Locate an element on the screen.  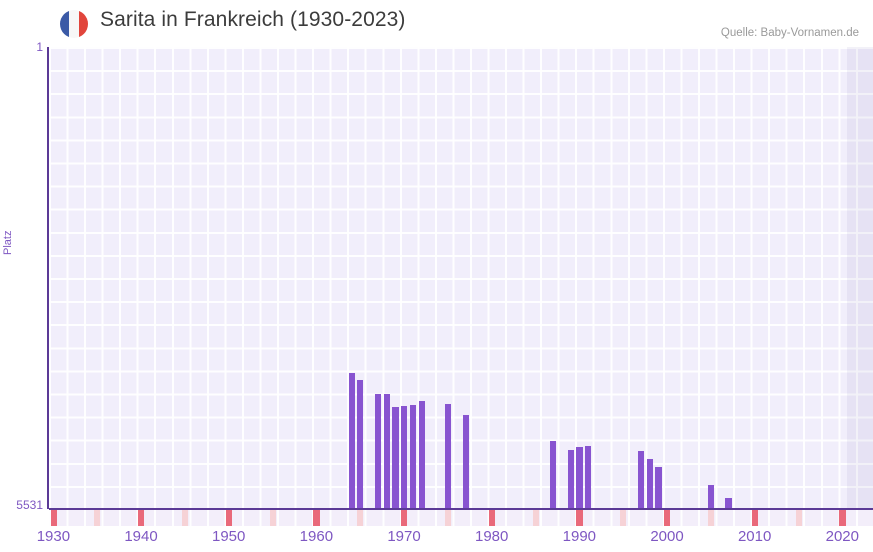
x-axis-line is located at coordinates (461, 509).